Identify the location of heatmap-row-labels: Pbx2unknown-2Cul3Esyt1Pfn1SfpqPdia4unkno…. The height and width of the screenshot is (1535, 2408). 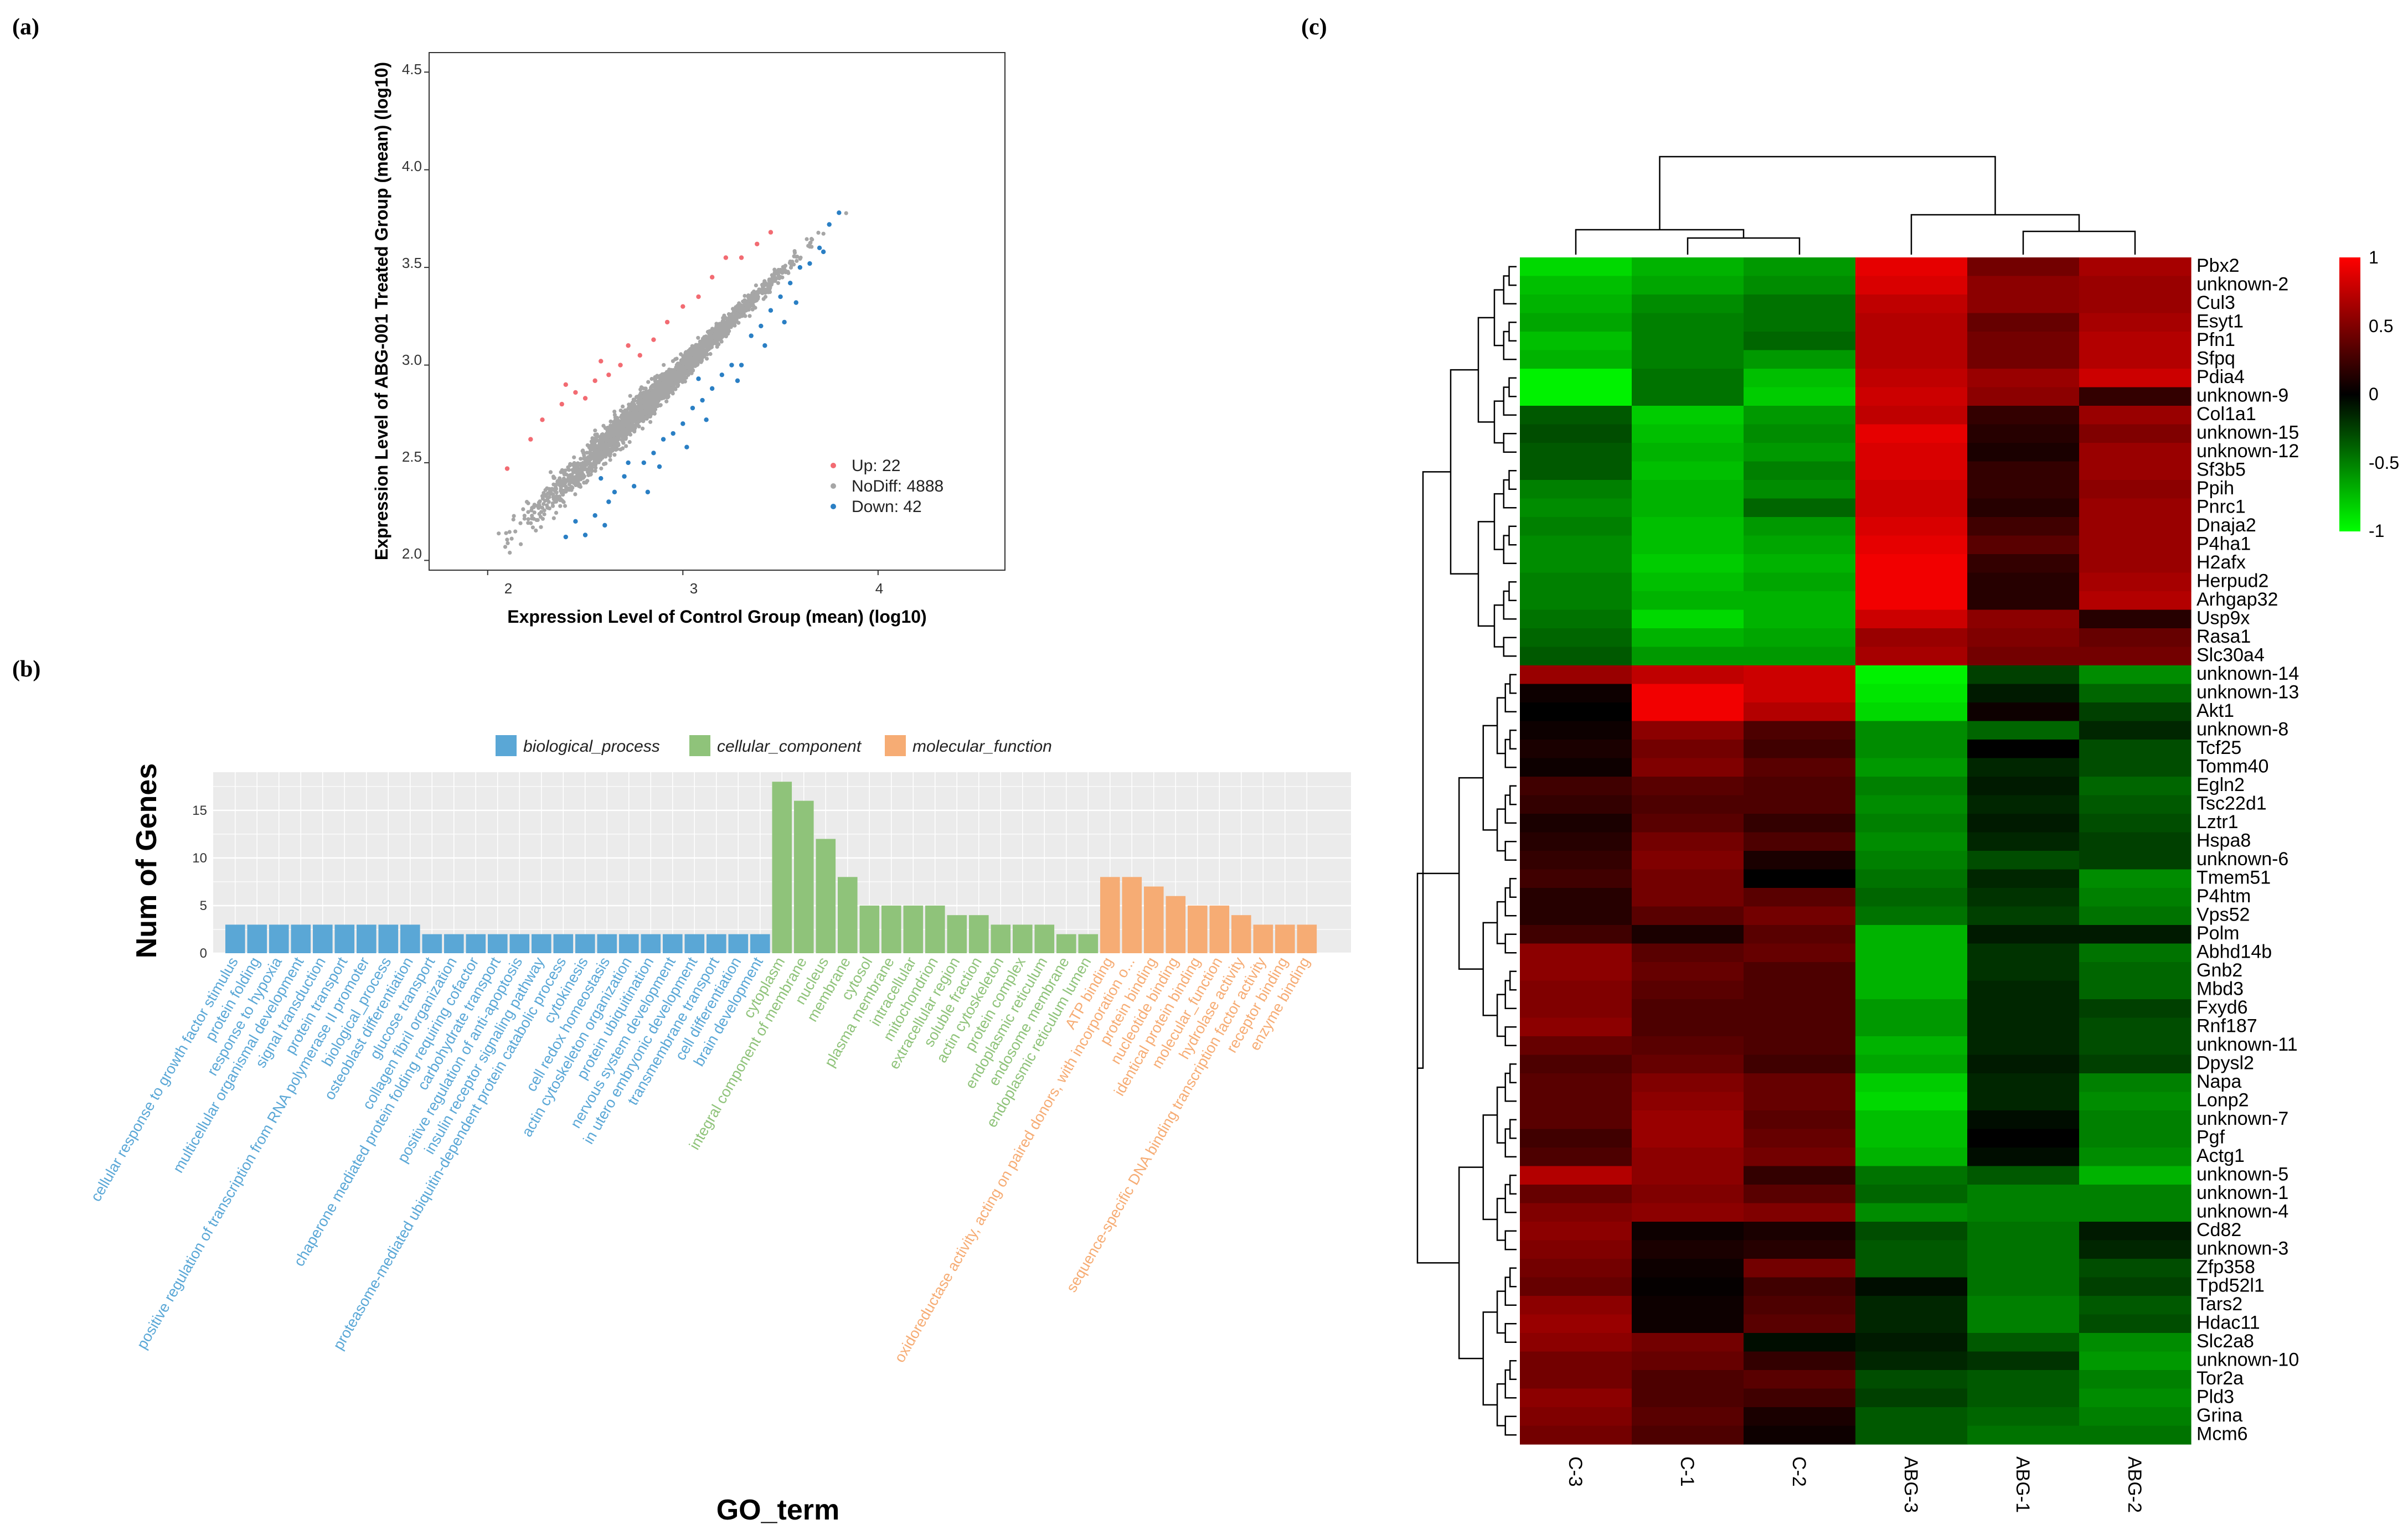
(2247, 850).